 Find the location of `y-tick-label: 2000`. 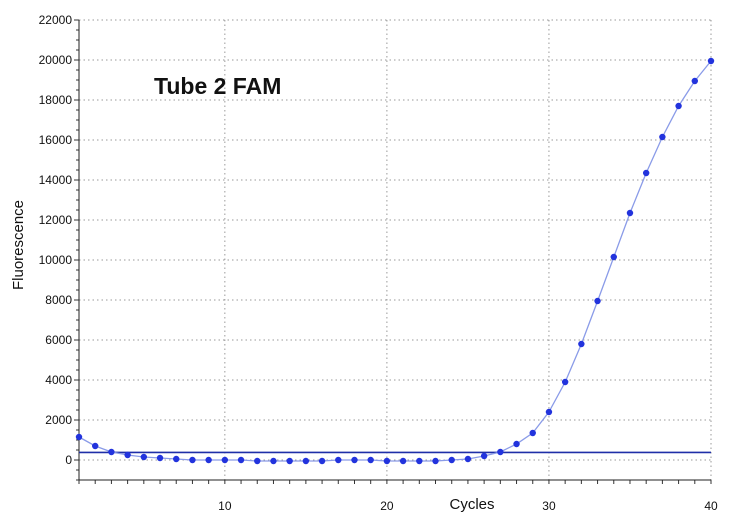

y-tick-label: 2000 is located at coordinates (58, 420).